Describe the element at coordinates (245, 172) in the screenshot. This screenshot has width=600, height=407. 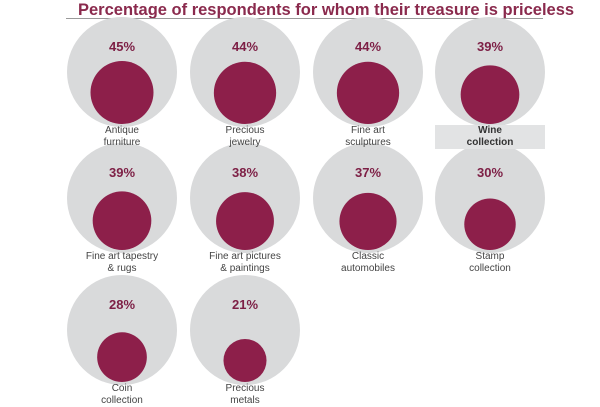
I see `value-label-fine-art-pictures-paintings: 38%` at that location.